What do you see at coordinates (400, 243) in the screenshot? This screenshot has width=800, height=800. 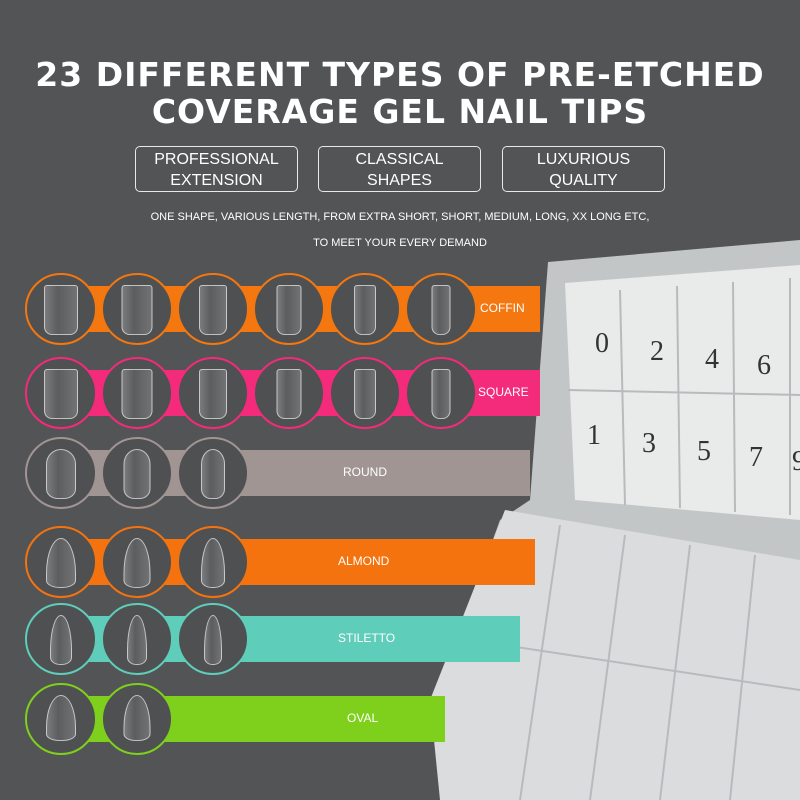 I see `subtitle-line2: TO MEET YOUR EVERY DEMAND` at bounding box center [400, 243].